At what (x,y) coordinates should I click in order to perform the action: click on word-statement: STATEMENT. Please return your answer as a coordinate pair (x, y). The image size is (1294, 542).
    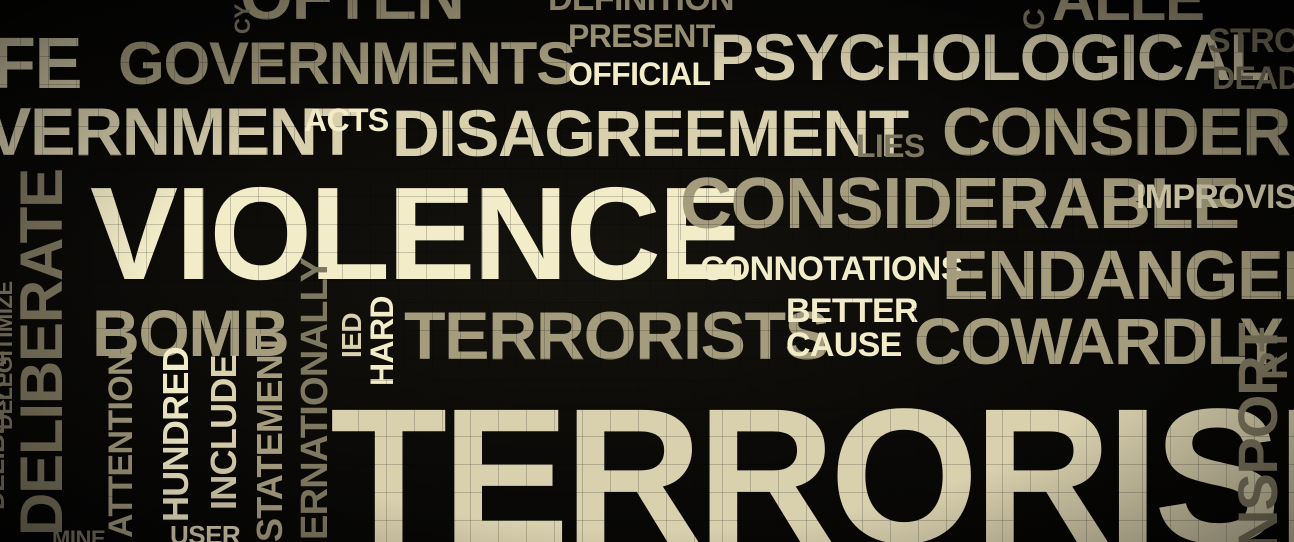
    Looking at the image, I should click on (269, 437).